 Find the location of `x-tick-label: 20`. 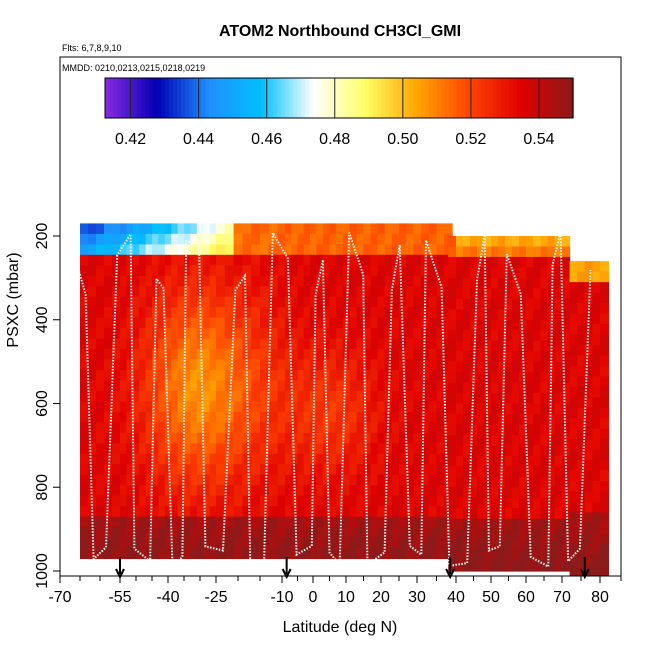

x-tick-label: 20 is located at coordinates (381, 597).